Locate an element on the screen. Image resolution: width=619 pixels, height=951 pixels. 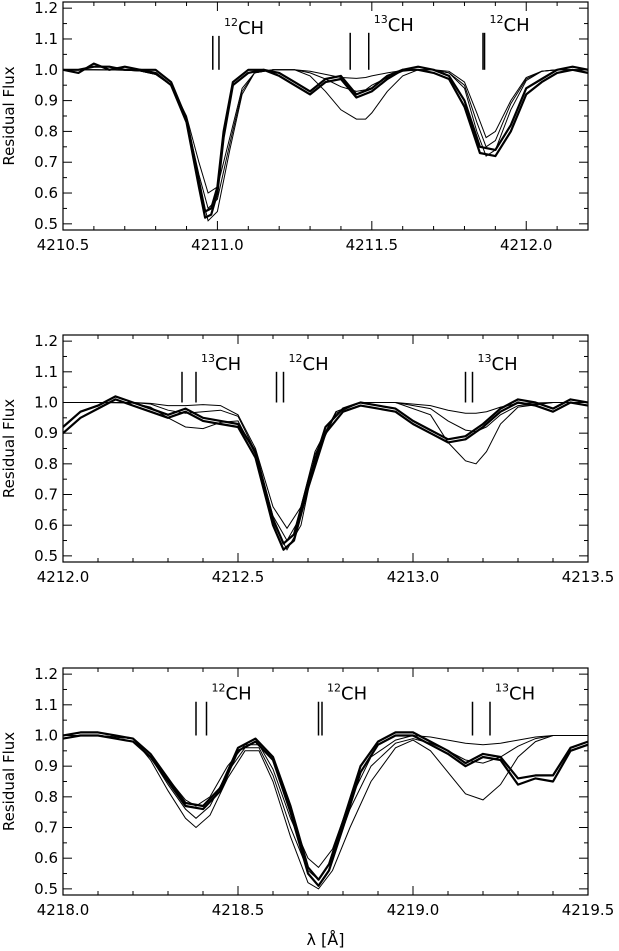
x-tick-label: 4219.0 is located at coordinates (413, 910).